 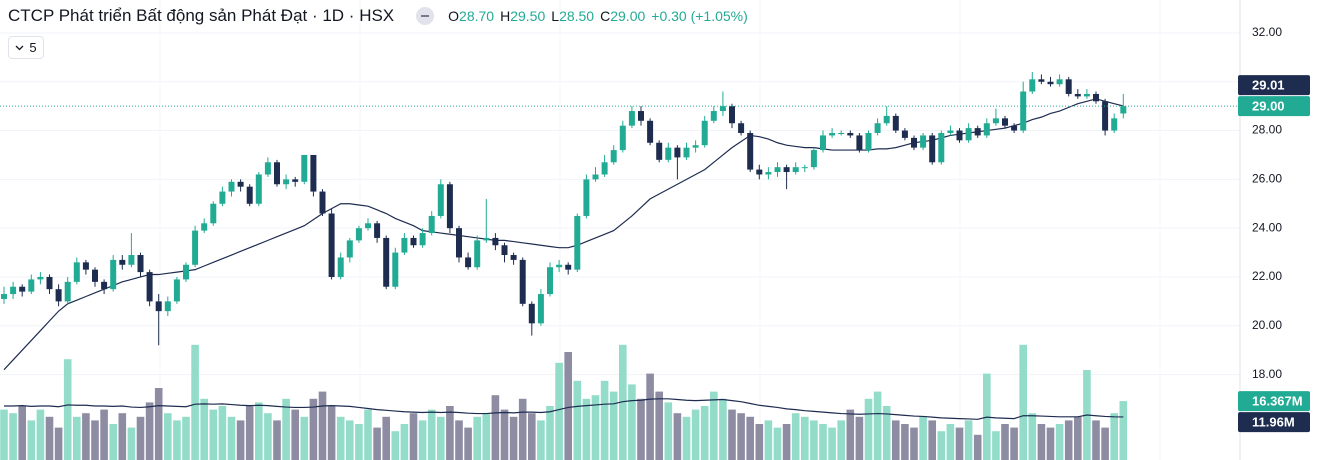 What do you see at coordinates (1267, 32) in the screenshot?
I see `y-tick-label: 32.00` at bounding box center [1267, 32].